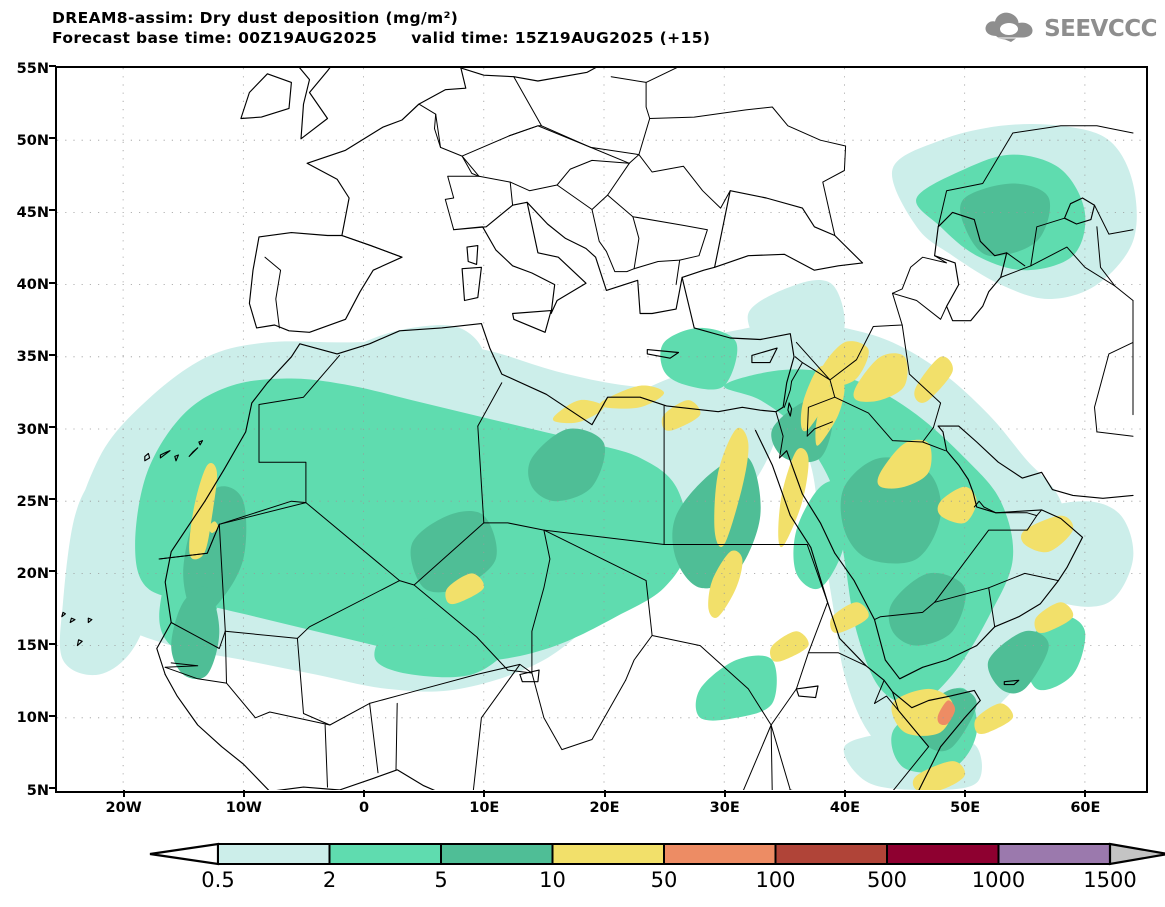  I want to click on border-senegal, so click(195, 657).